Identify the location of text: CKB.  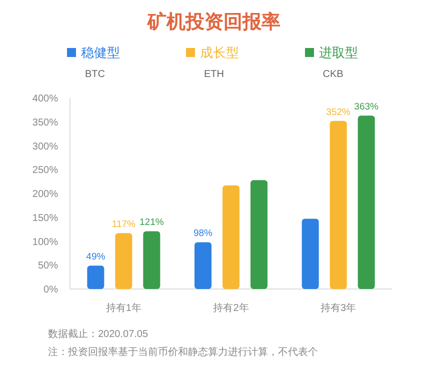
(333, 74).